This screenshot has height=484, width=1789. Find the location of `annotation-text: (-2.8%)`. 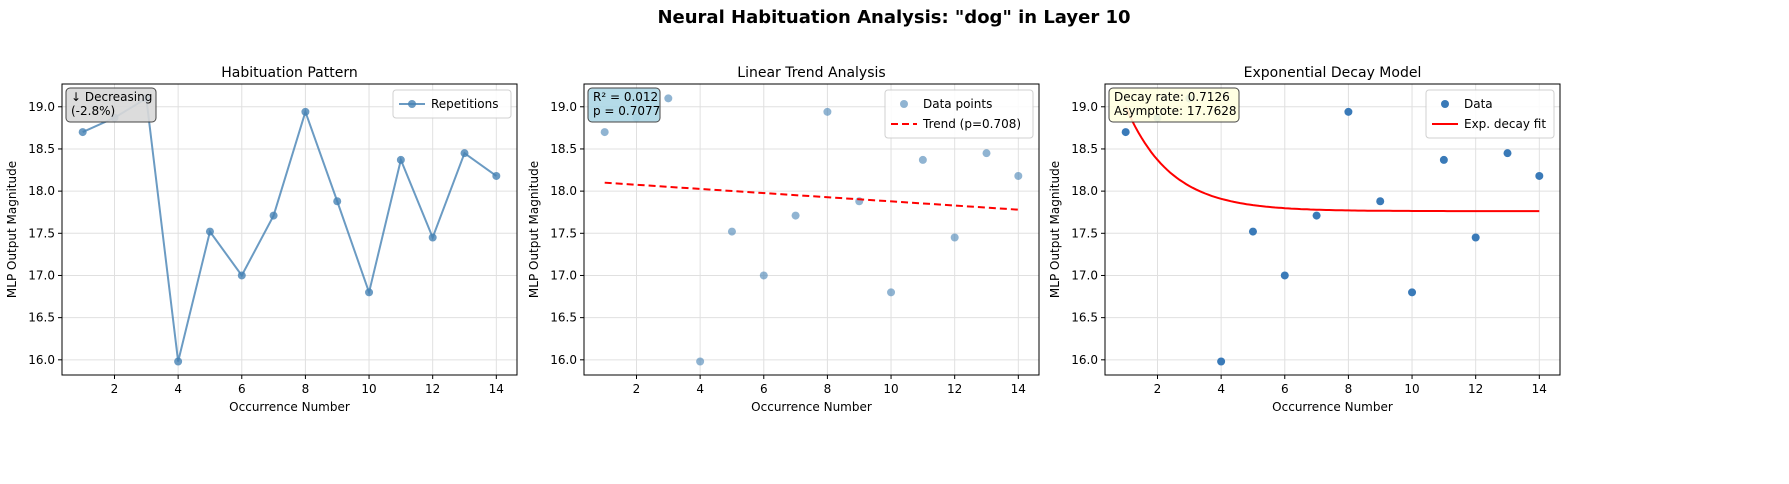

annotation-text: (-2.8%) is located at coordinates (93, 111).